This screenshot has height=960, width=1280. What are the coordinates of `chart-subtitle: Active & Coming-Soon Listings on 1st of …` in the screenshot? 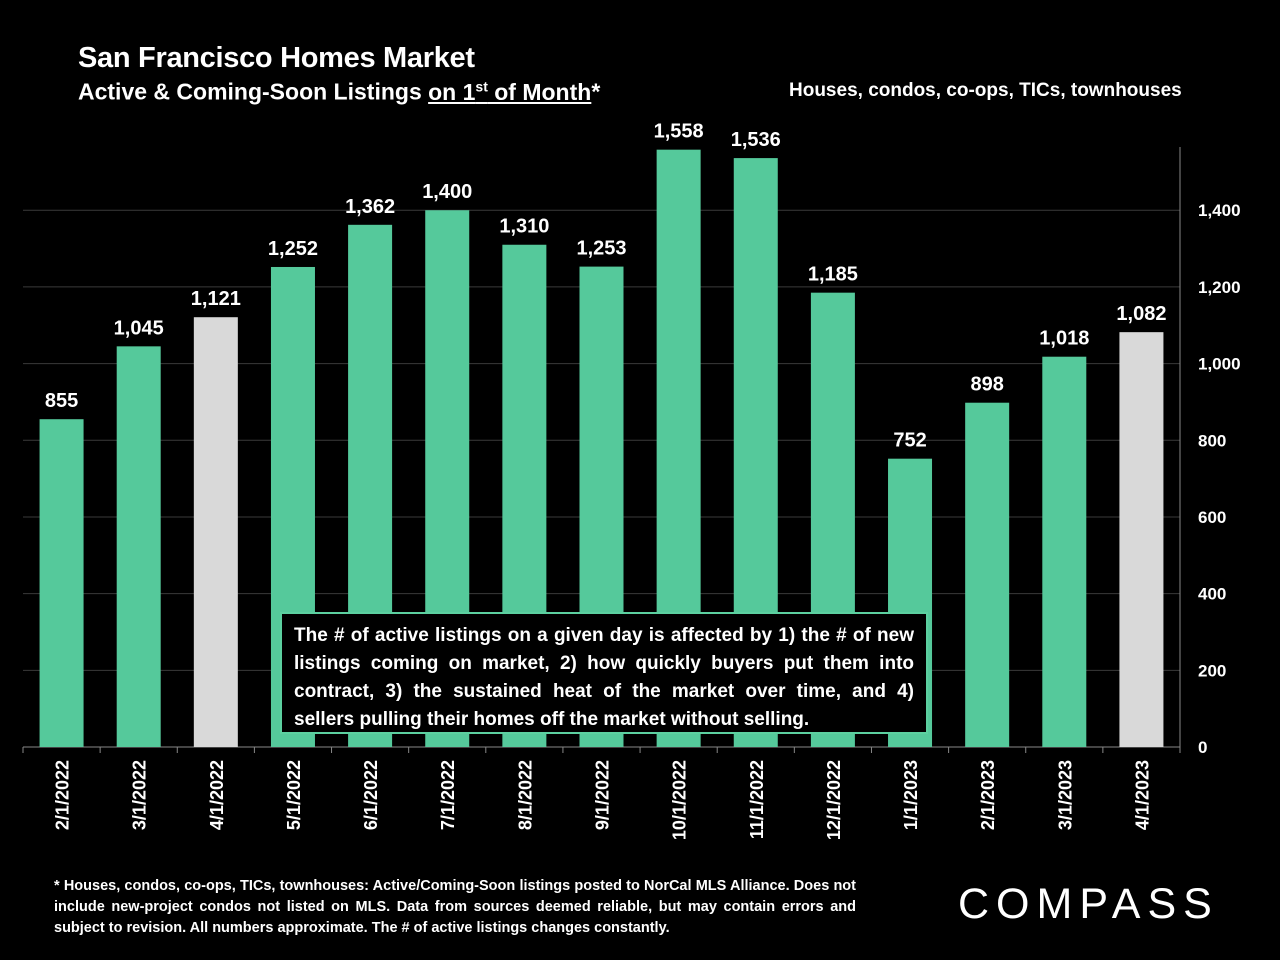 It's located at (339, 92).